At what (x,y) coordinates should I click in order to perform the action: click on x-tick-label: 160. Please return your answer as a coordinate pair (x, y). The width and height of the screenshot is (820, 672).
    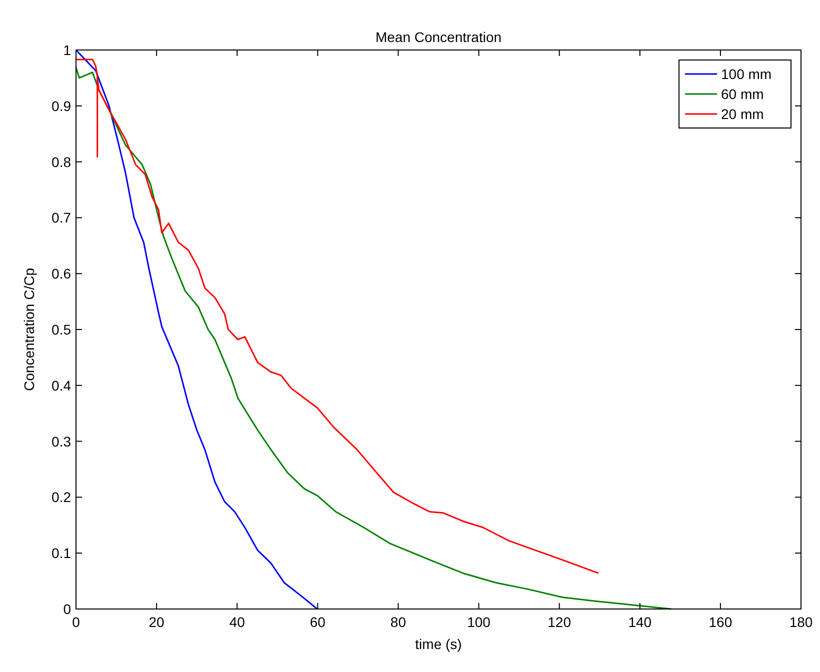
    Looking at the image, I should click on (720, 622).